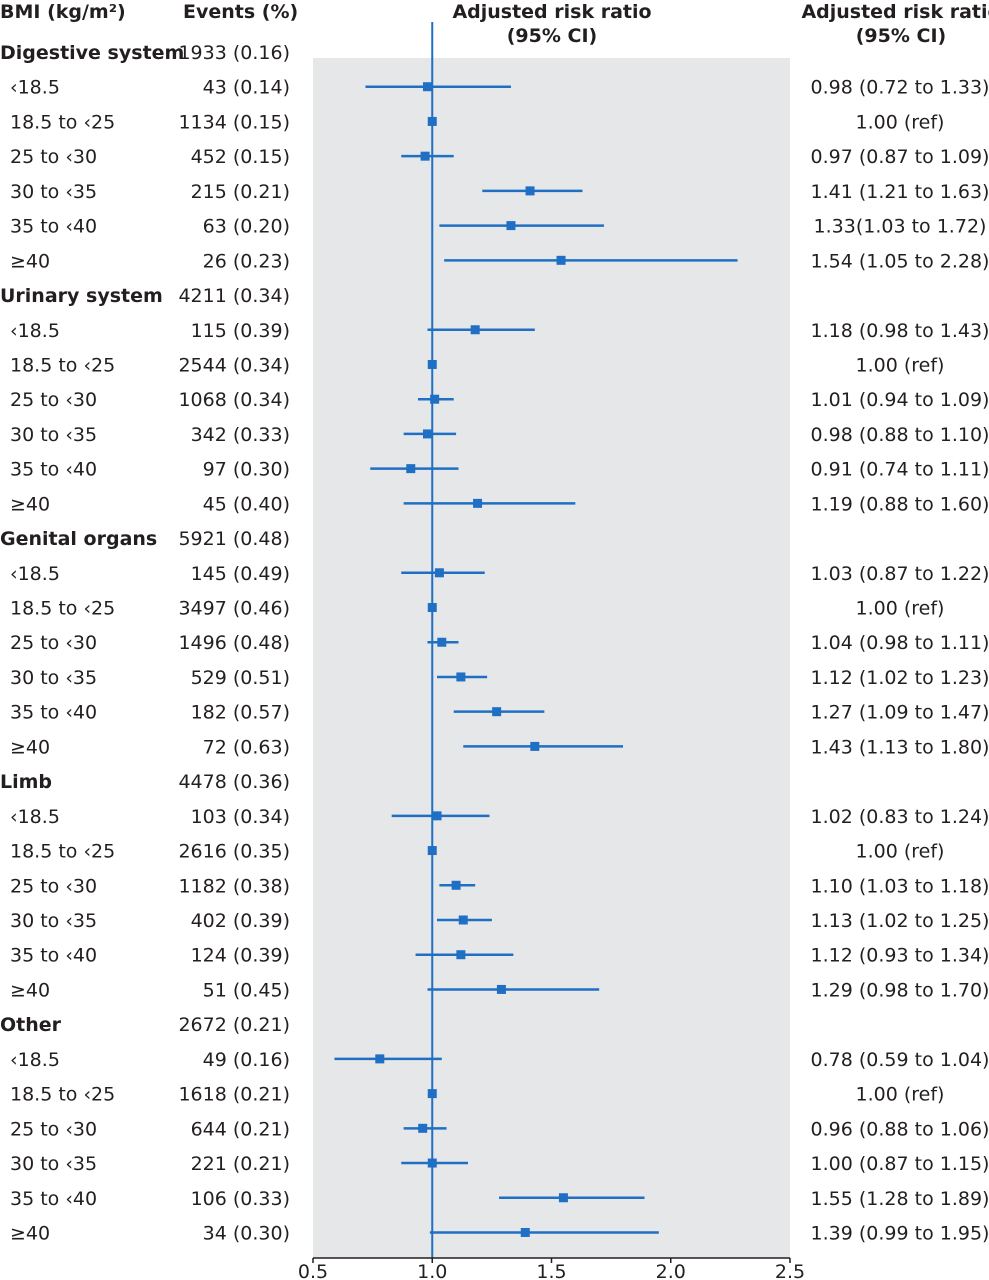 Image resolution: width=989 pixels, height=1280 pixels. I want to click on events-column-header: Events (%), so click(241, 12).